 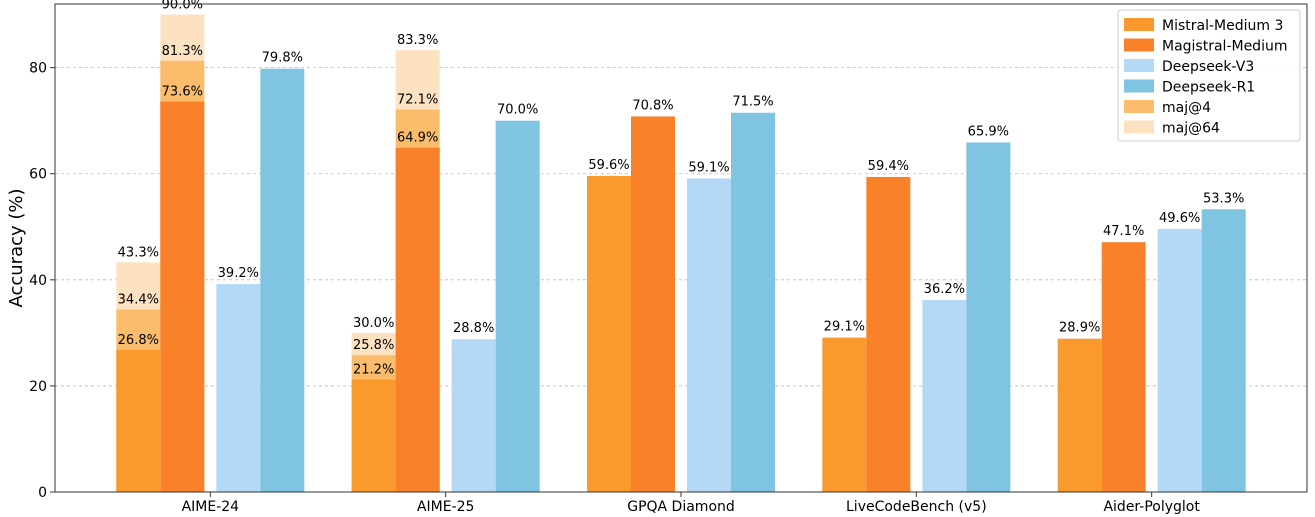 What do you see at coordinates (1186, 108) in the screenshot?
I see `legend-label-maj-4: maj@4` at bounding box center [1186, 108].